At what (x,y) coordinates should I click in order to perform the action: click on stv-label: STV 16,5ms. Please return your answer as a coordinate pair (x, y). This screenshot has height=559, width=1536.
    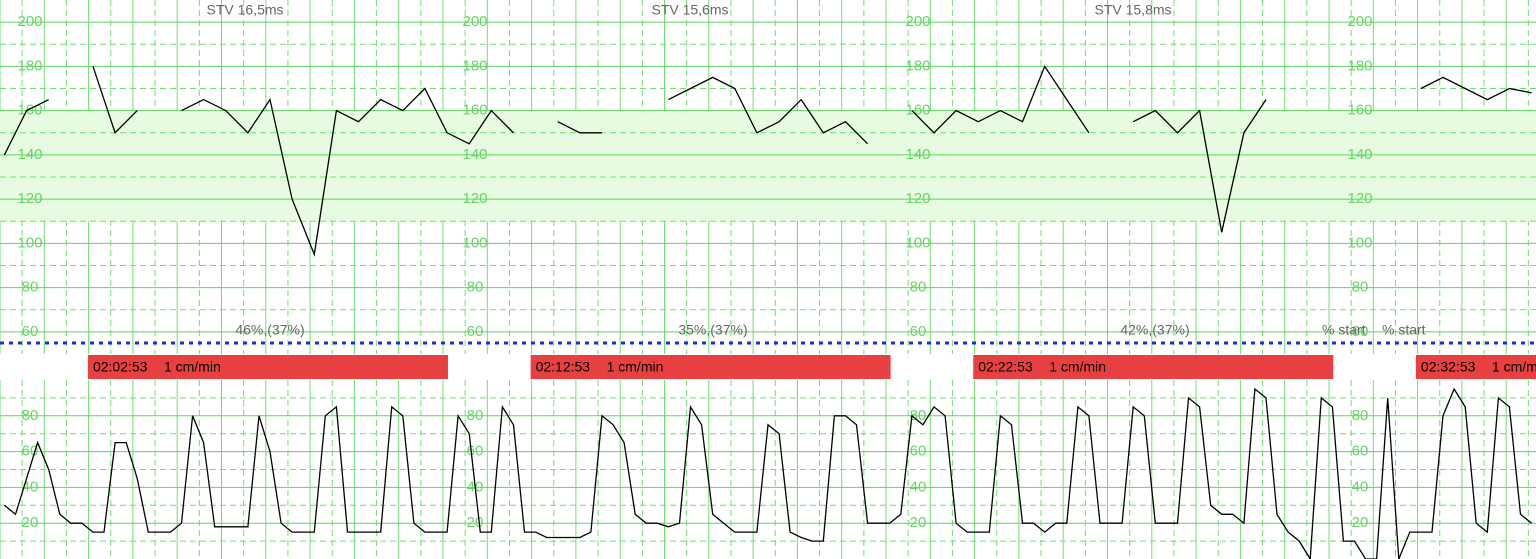
    Looking at the image, I should click on (244, 10).